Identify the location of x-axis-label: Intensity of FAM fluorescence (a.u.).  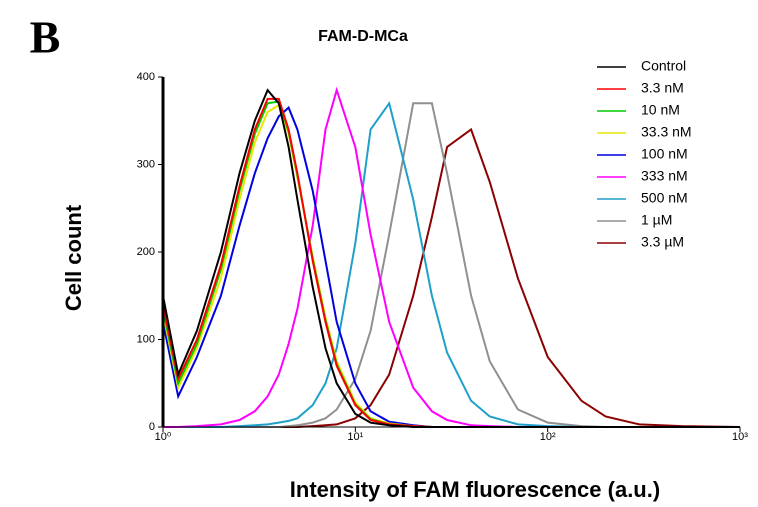
(475, 489).